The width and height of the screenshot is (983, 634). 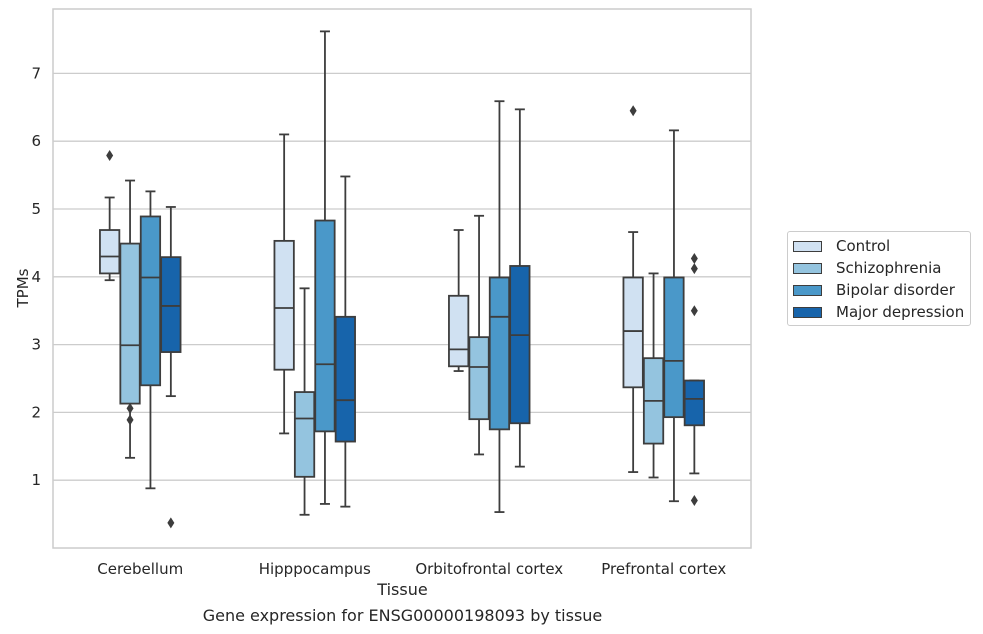 I want to click on y-tick-label: 3, so click(x=36, y=345).